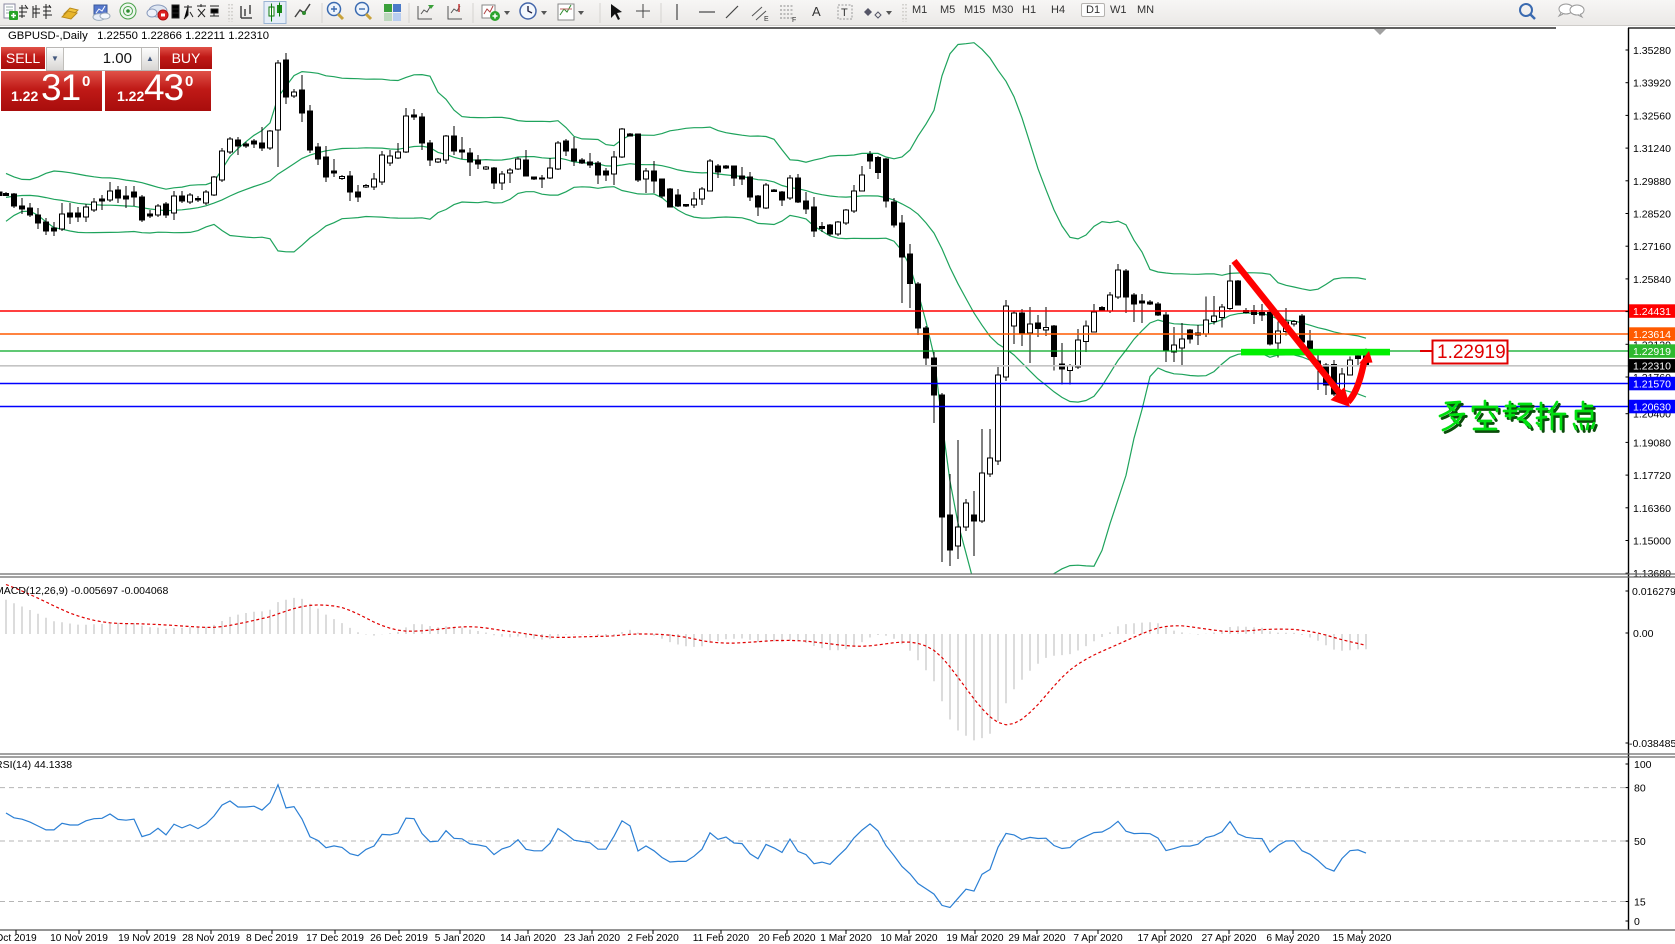 The image size is (1675, 944). Describe the element at coordinates (592, 938) in the screenshot. I see `svg-text: 23 Jan 2020` at that location.